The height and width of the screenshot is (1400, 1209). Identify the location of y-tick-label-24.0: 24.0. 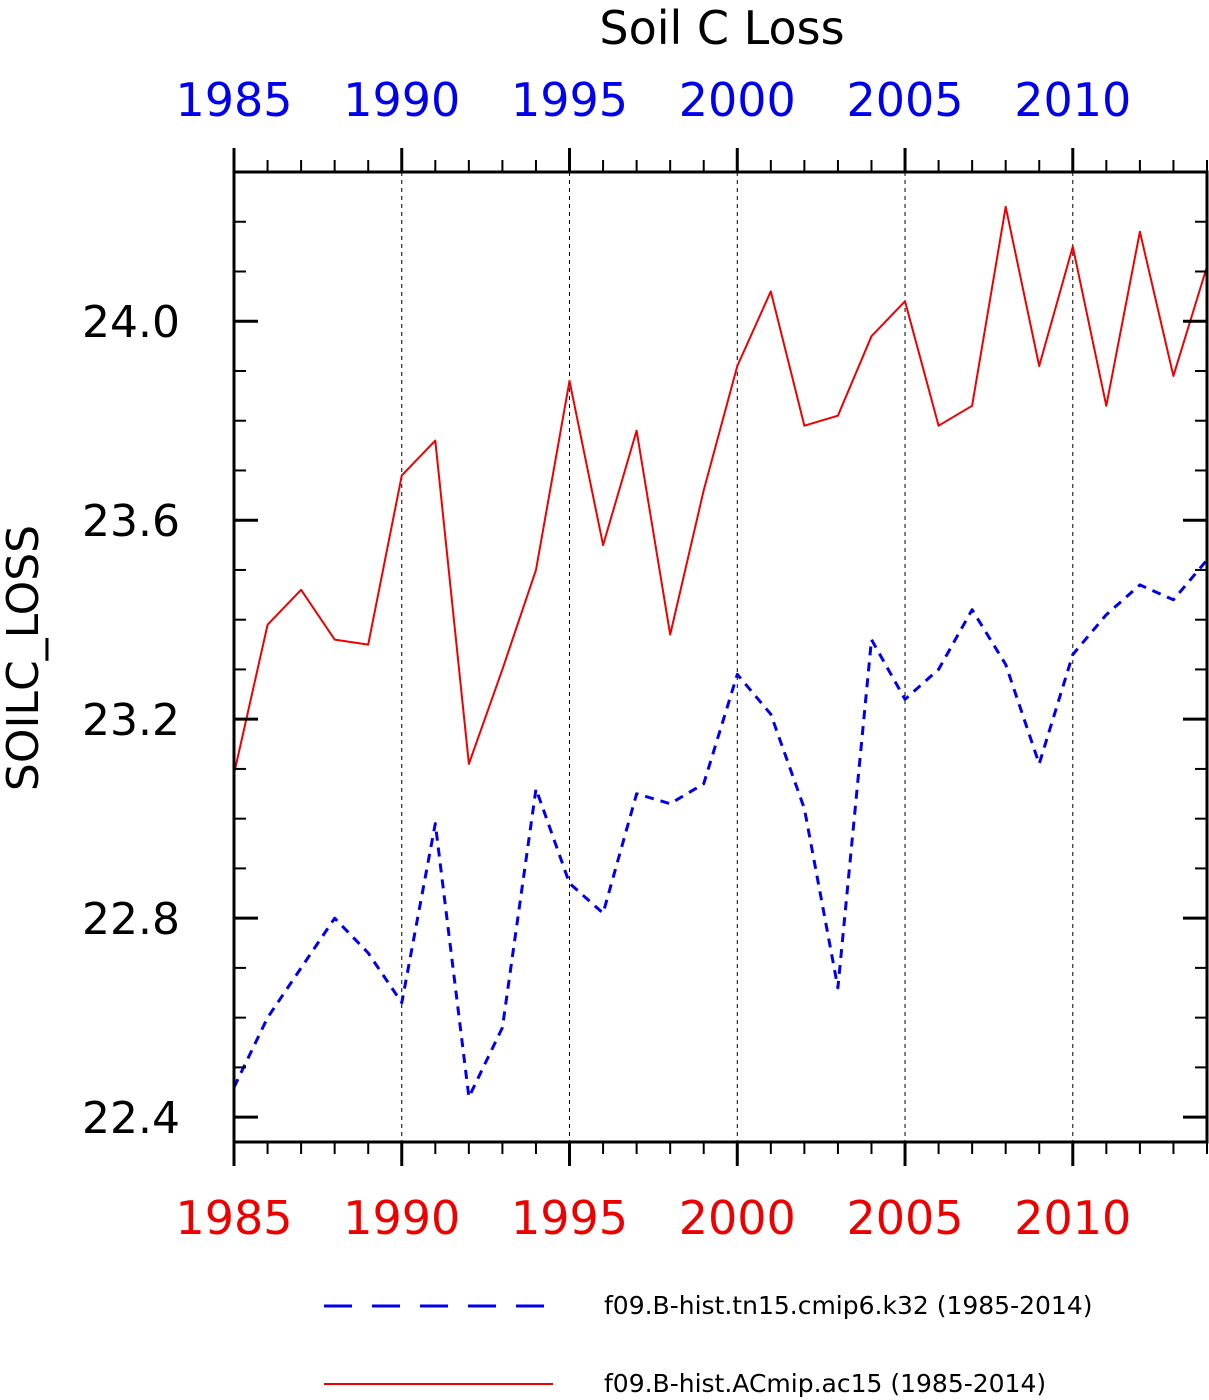
(131, 322).